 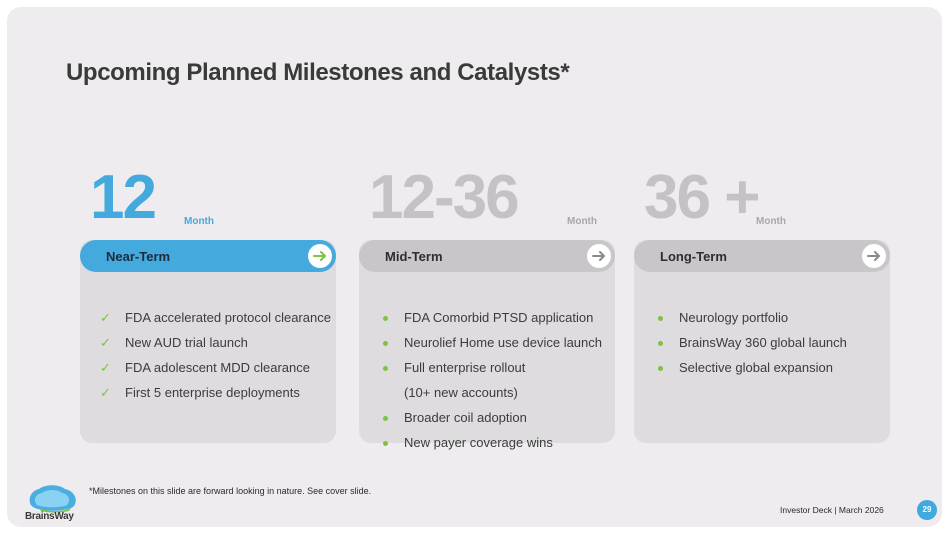 What do you see at coordinates (762, 256) in the screenshot?
I see `long-term-header: Long-Term` at bounding box center [762, 256].